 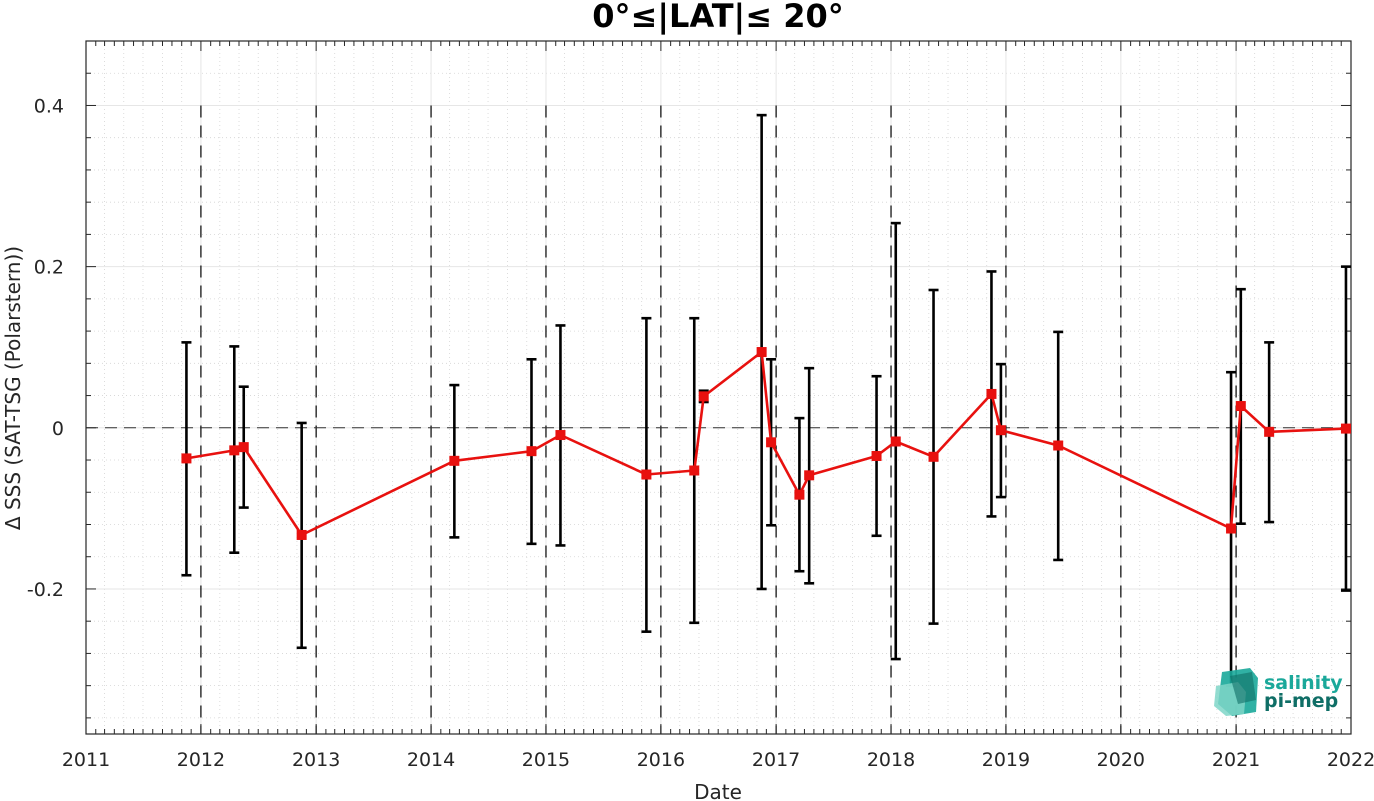 I want to click on y-tick-label: 0.2, so click(x=49, y=268).